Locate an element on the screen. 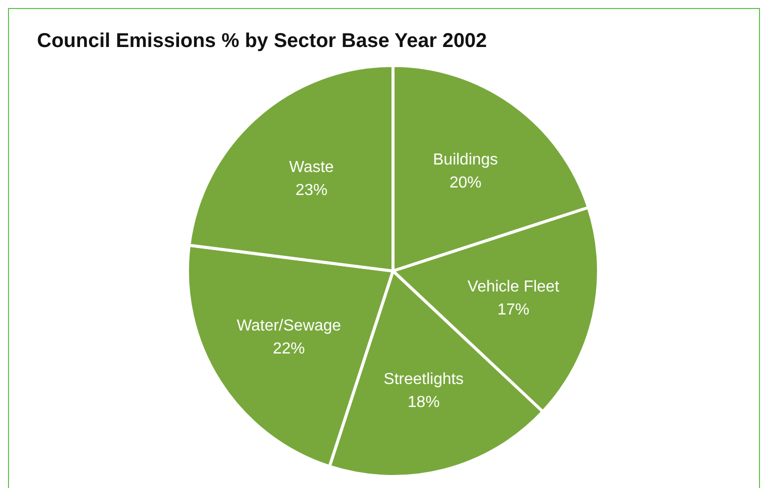 The width and height of the screenshot is (764, 488). data-label: 18% is located at coordinates (424, 402).